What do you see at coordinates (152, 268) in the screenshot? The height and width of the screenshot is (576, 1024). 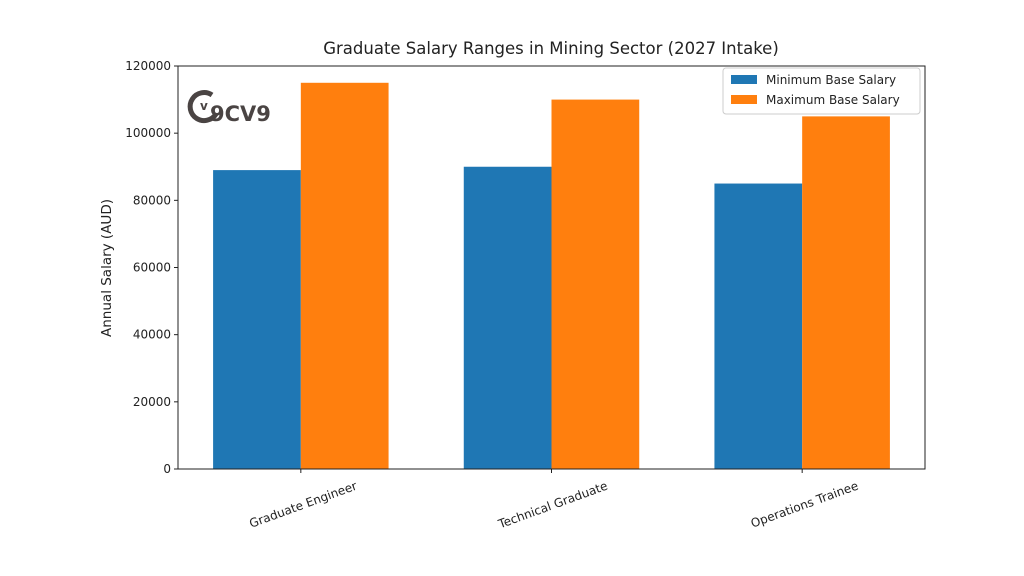 I see `y-tick-label: 60000` at bounding box center [152, 268].